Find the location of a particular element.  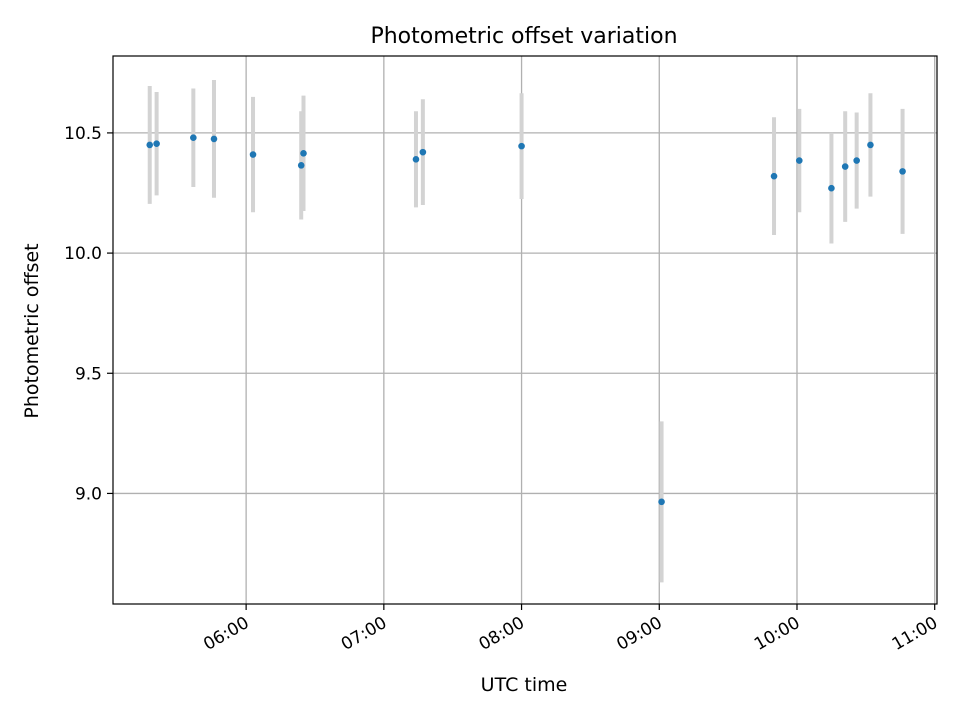

x-tick-label: 11:00 is located at coordinates (915, 634).